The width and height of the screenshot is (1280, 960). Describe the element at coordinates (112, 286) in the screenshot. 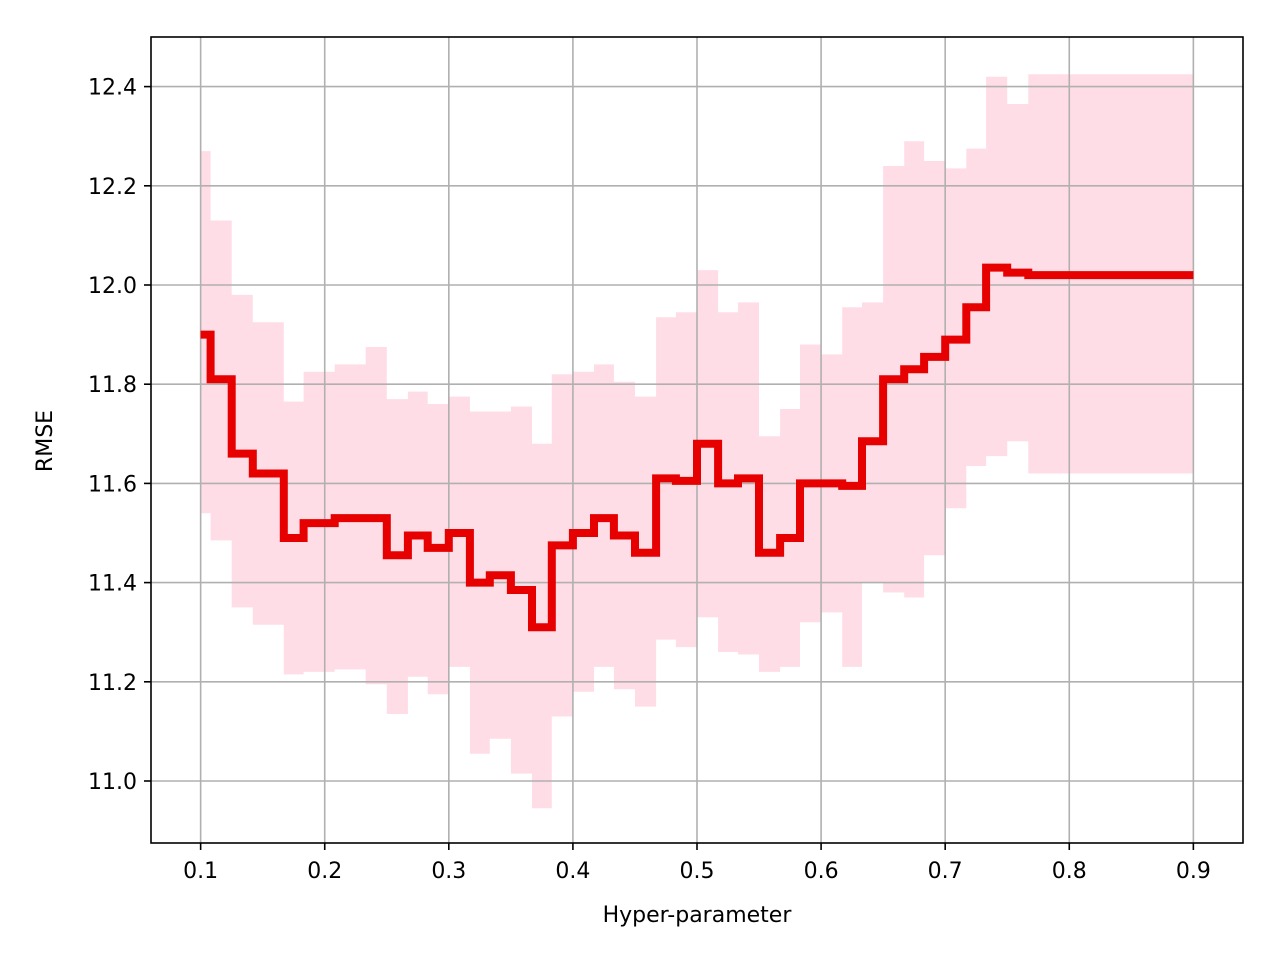

I see `y-tick-label: 12.0` at that location.